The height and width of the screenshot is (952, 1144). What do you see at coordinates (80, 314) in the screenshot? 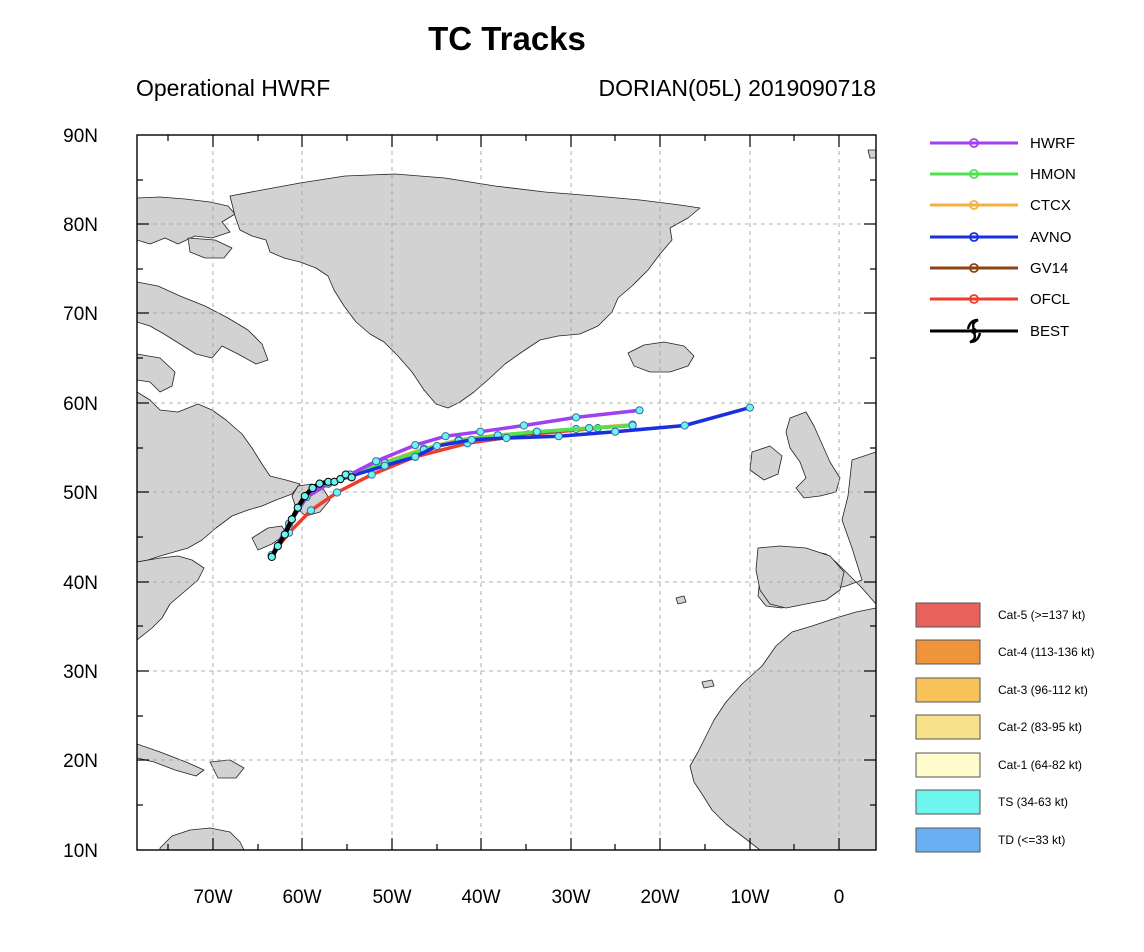
I see `lat-tick-label: 70N` at bounding box center [80, 314].